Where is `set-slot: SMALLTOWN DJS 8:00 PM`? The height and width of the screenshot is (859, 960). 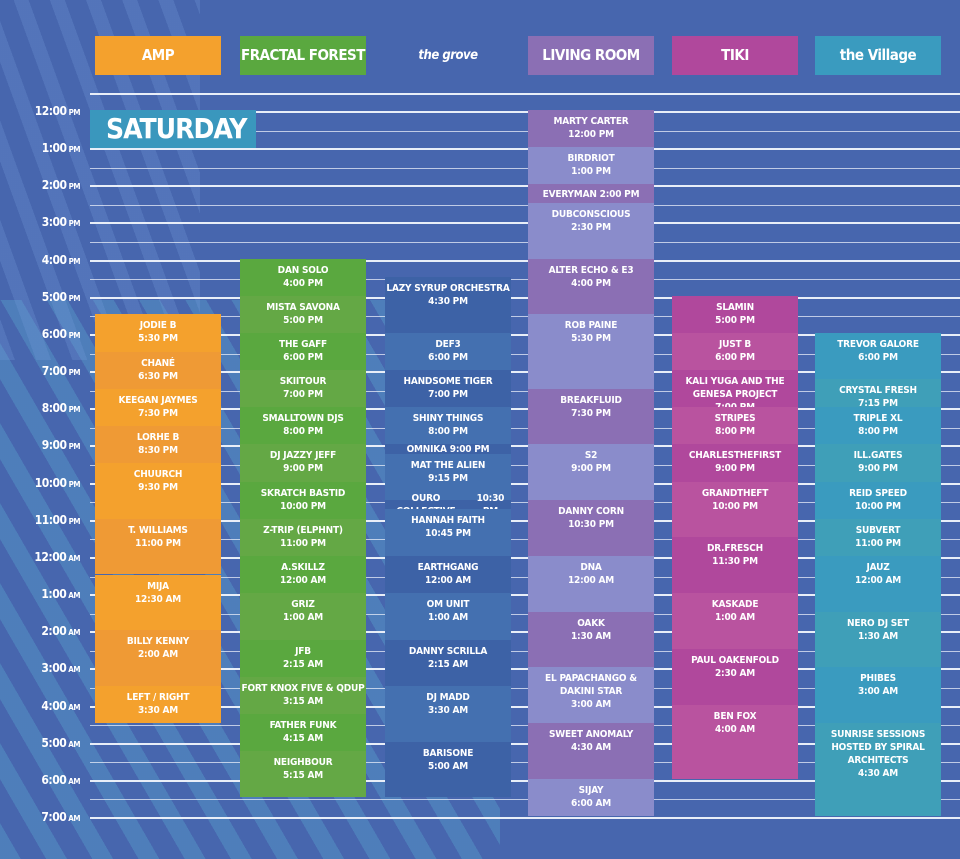
set-slot: SMALLTOWN DJS 8:00 PM is located at coordinates (303, 426).